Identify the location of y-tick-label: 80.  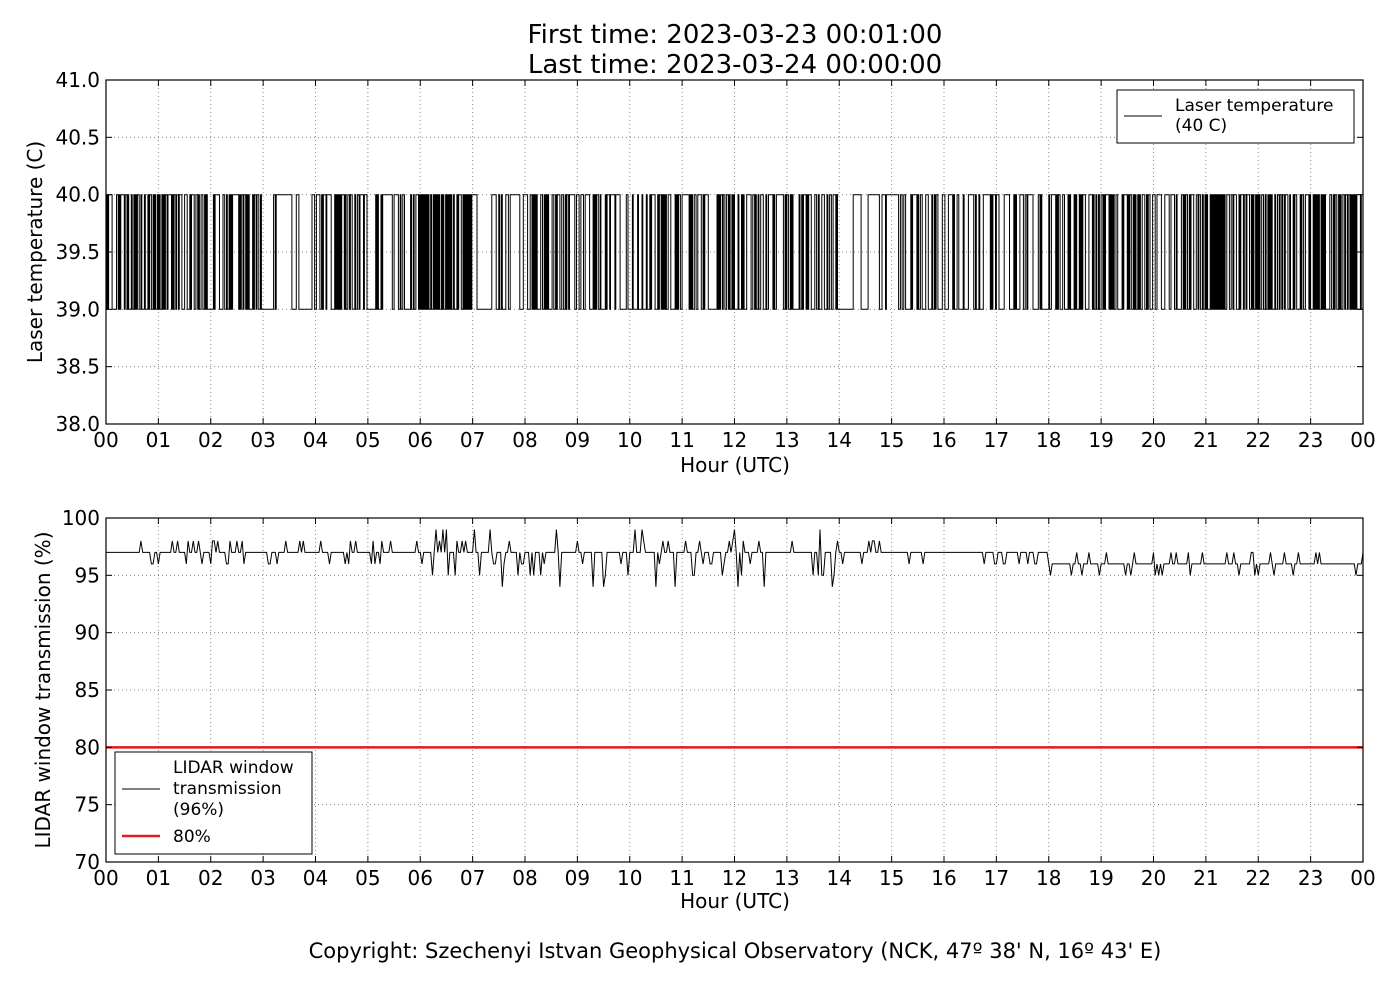
(87, 747).